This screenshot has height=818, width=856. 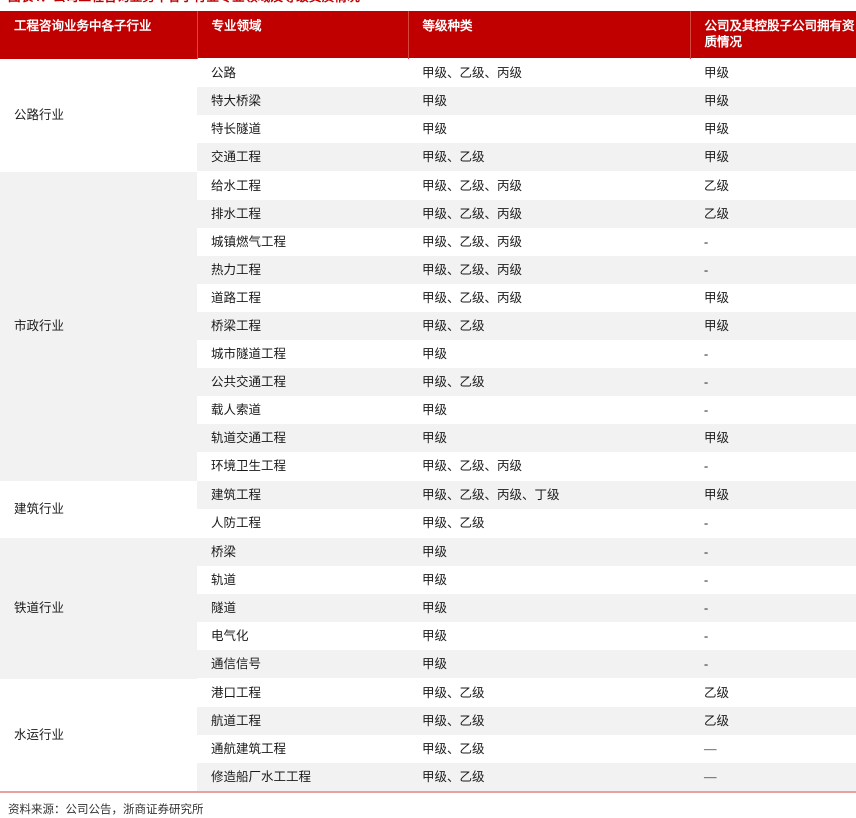 What do you see at coordinates (99, 35) in the screenshot?
I see `column-header-industry: 工程咨询业务中各子行业` at bounding box center [99, 35].